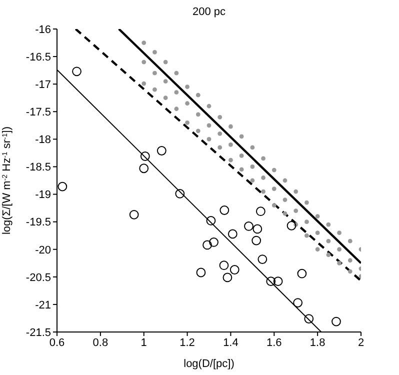 This screenshot has height=375, width=399. What do you see at coordinates (187, 342) in the screenshot?
I see `x-tick-label: 1.2` at bounding box center [187, 342].